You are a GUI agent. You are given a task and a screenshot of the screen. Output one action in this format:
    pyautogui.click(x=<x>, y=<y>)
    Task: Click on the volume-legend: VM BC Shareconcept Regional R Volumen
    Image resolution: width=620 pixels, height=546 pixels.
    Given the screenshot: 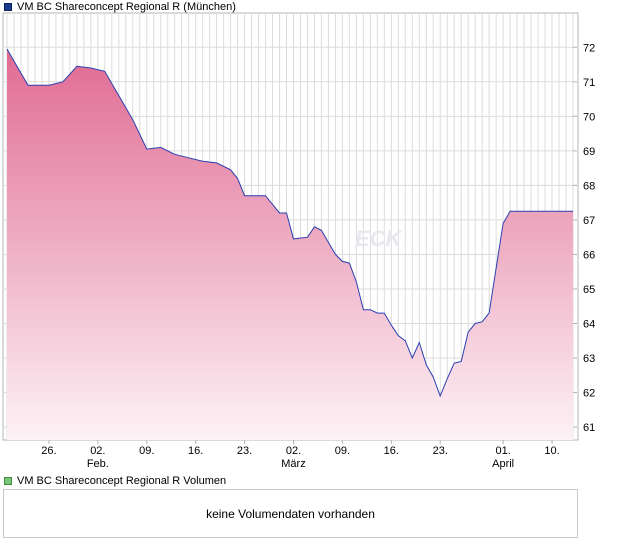 What is the action you would take?
    pyautogui.click(x=115, y=481)
    